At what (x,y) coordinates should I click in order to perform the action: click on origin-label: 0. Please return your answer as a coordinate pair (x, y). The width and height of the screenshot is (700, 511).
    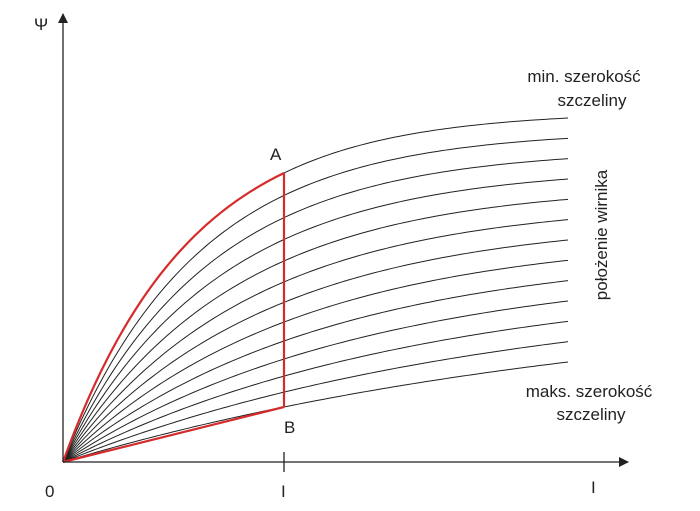
    Looking at the image, I should click on (49, 491).